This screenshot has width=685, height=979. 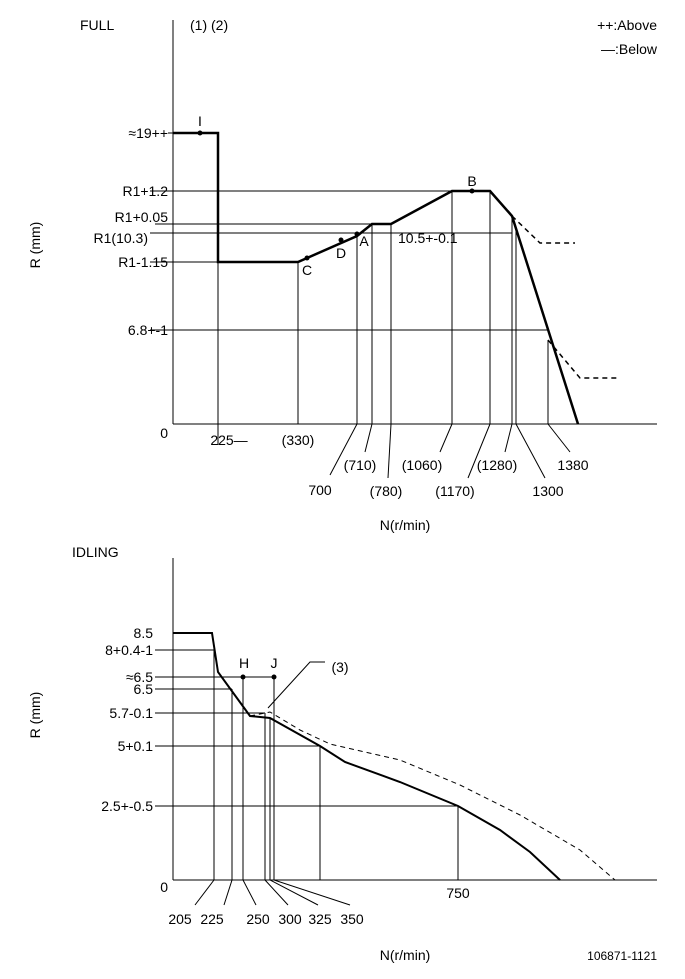 I want to click on x-label: 1380, so click(x=572, y=465).